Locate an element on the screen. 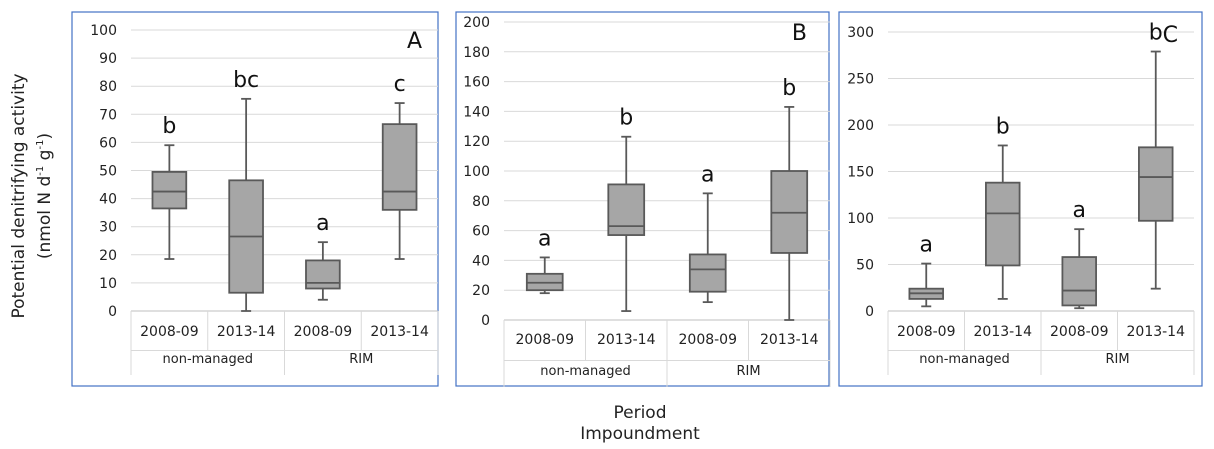  y-tick-label: 160 is located at coordinates (476, 83).